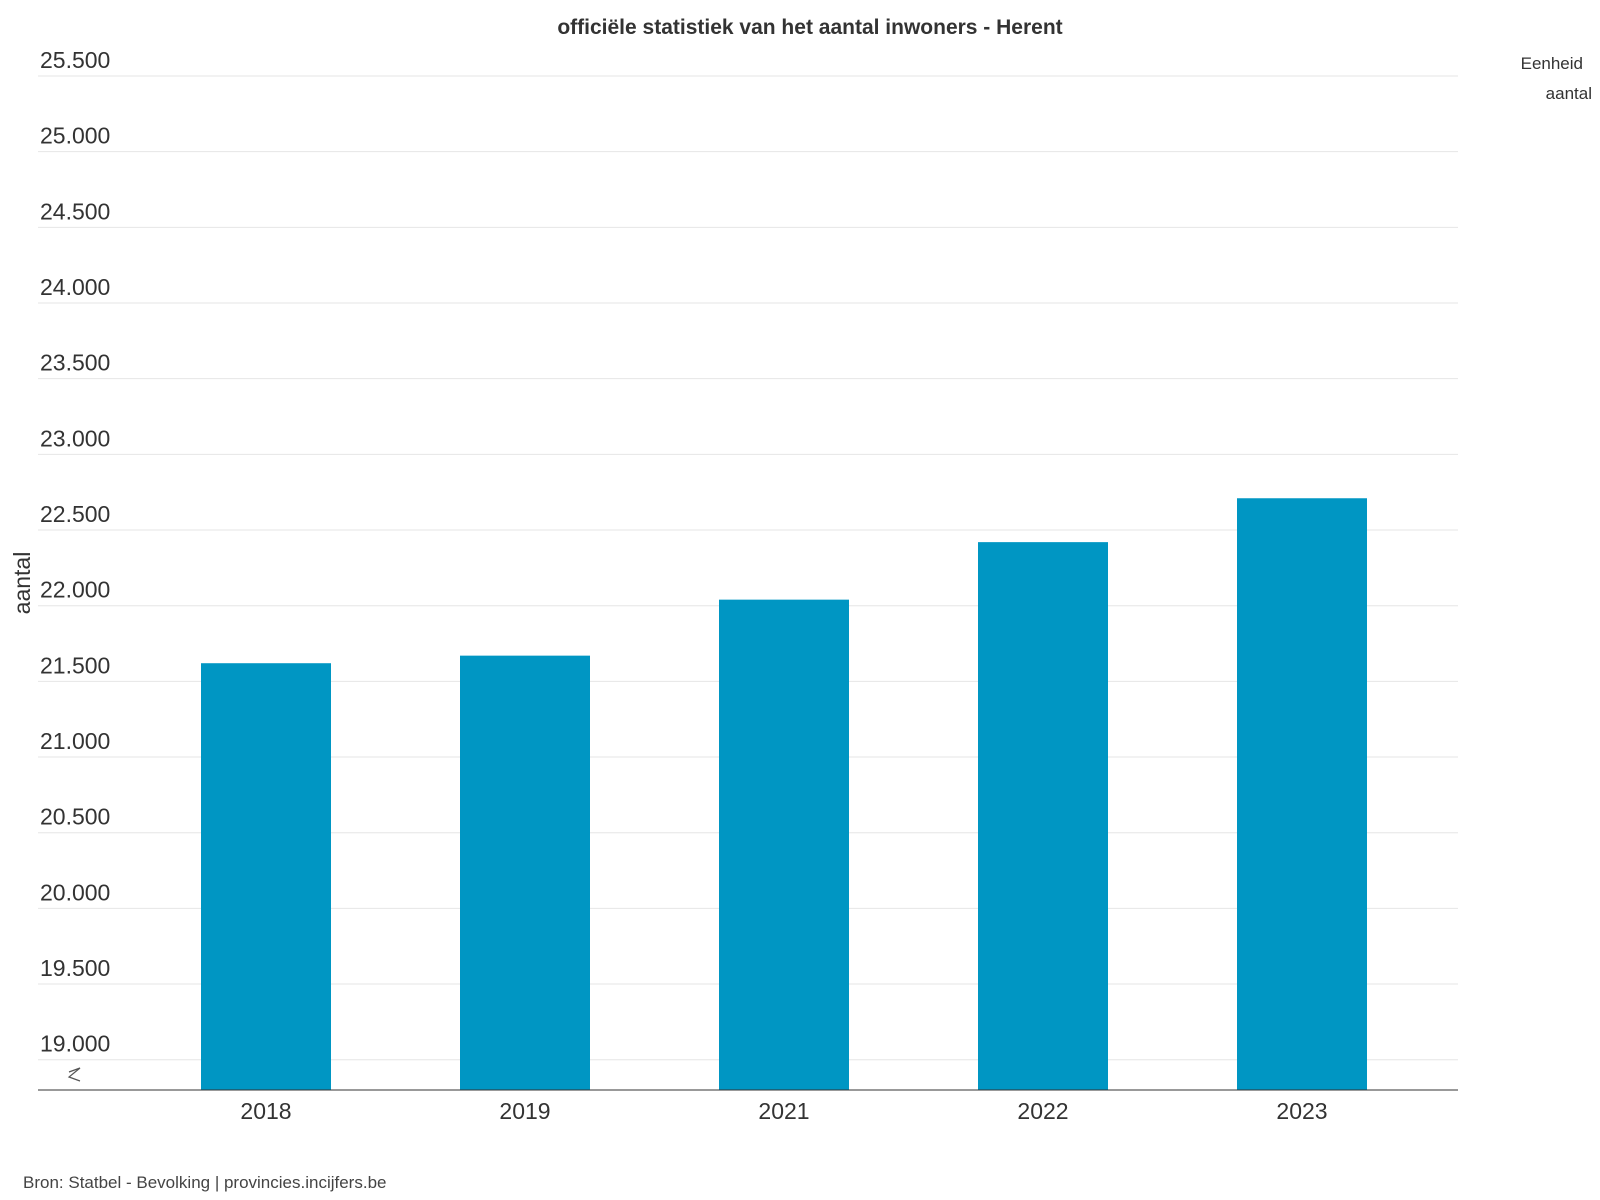 This screenshot has height=1200, width=1600. I want to click on x-tick-label: 2019, so click(524, 1111).